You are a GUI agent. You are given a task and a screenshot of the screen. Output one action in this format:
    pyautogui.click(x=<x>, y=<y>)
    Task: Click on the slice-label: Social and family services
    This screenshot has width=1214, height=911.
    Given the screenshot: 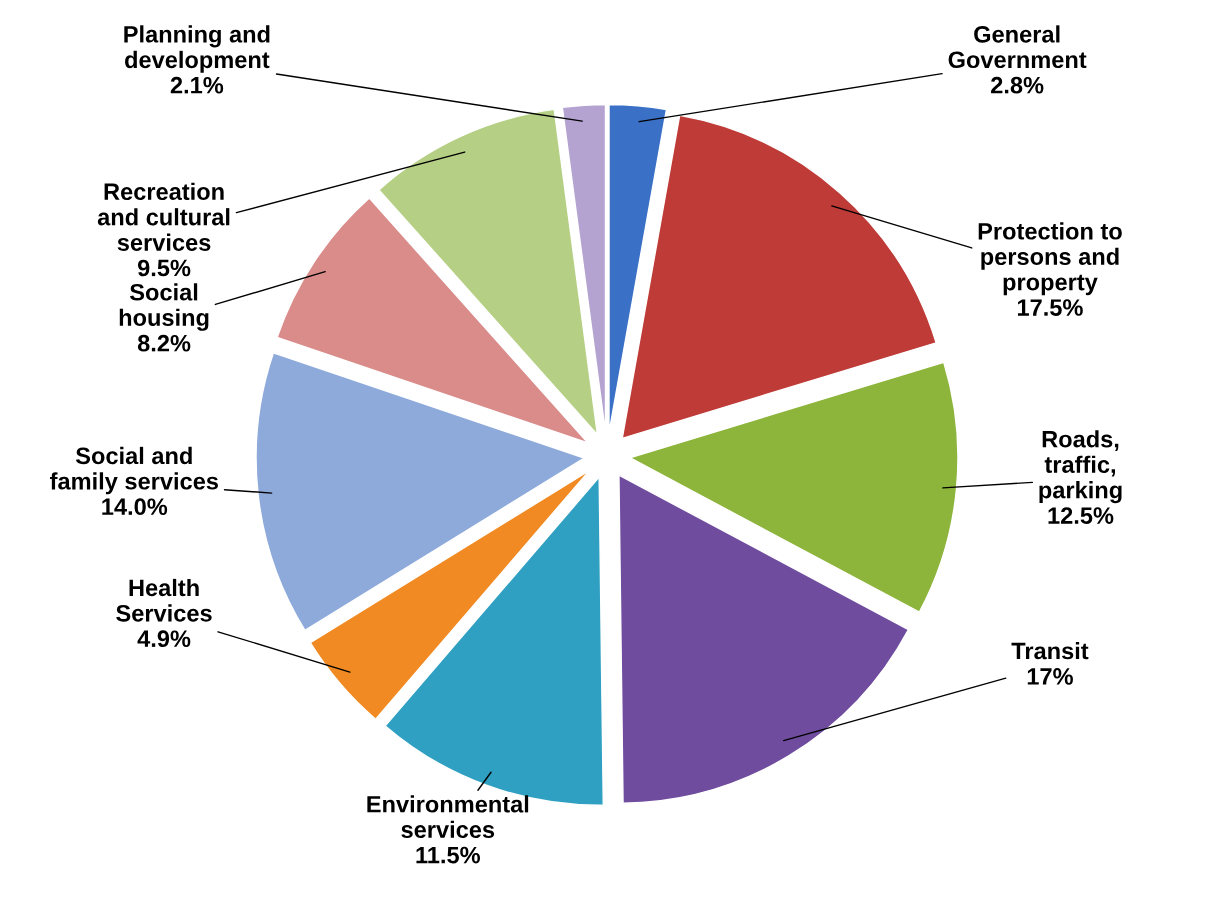 What is the action you would take?
    pyautogui.click(x=134, y=470)
    